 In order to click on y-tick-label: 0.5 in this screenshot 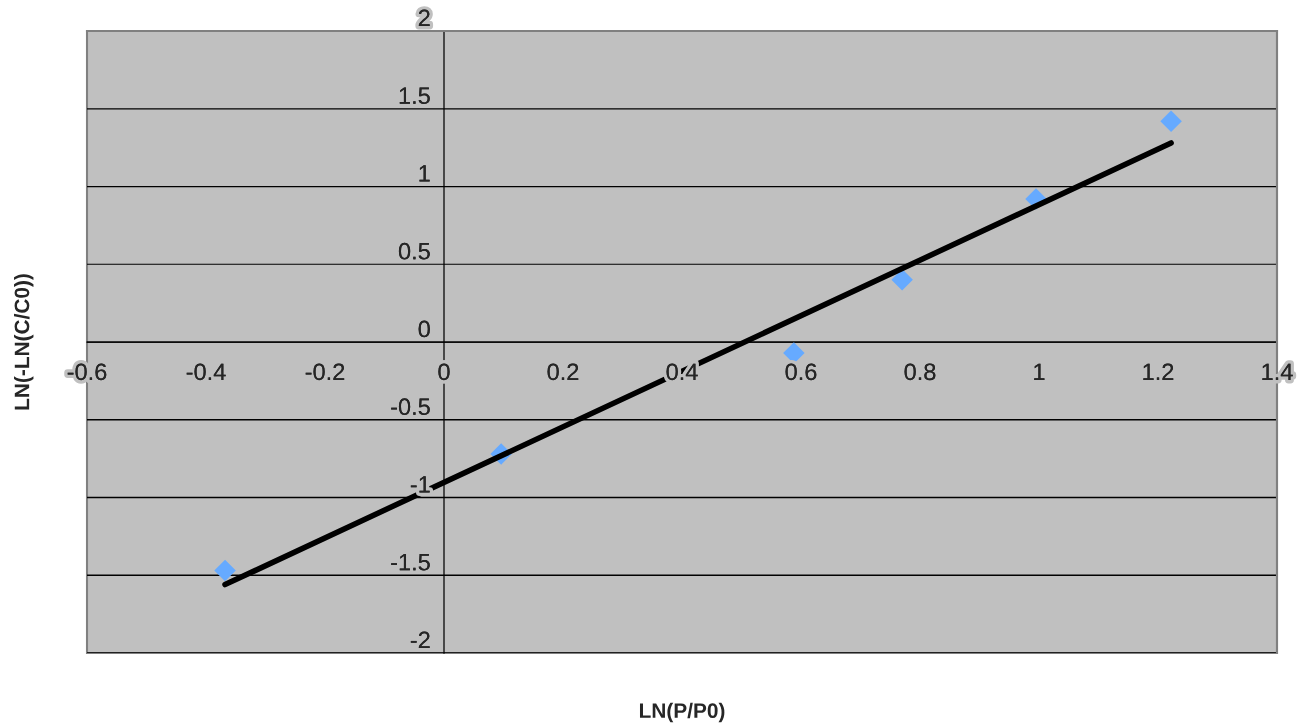, I will do `click(414, 251)`.